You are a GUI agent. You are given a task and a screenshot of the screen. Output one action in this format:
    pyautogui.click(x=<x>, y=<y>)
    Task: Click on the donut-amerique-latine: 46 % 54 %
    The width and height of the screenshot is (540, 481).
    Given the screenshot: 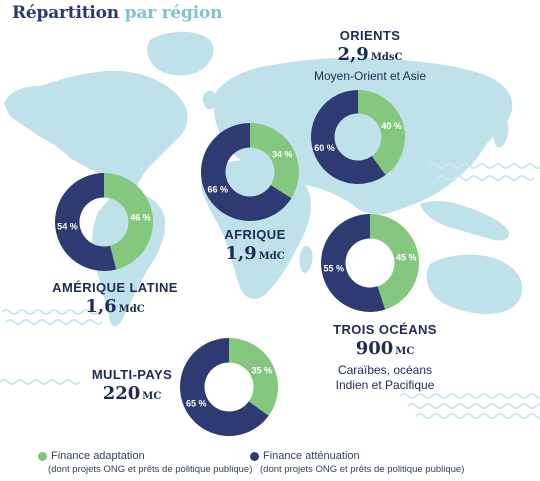 What is the action you would take?
    pyautogui.click(x=103, y=222)
    